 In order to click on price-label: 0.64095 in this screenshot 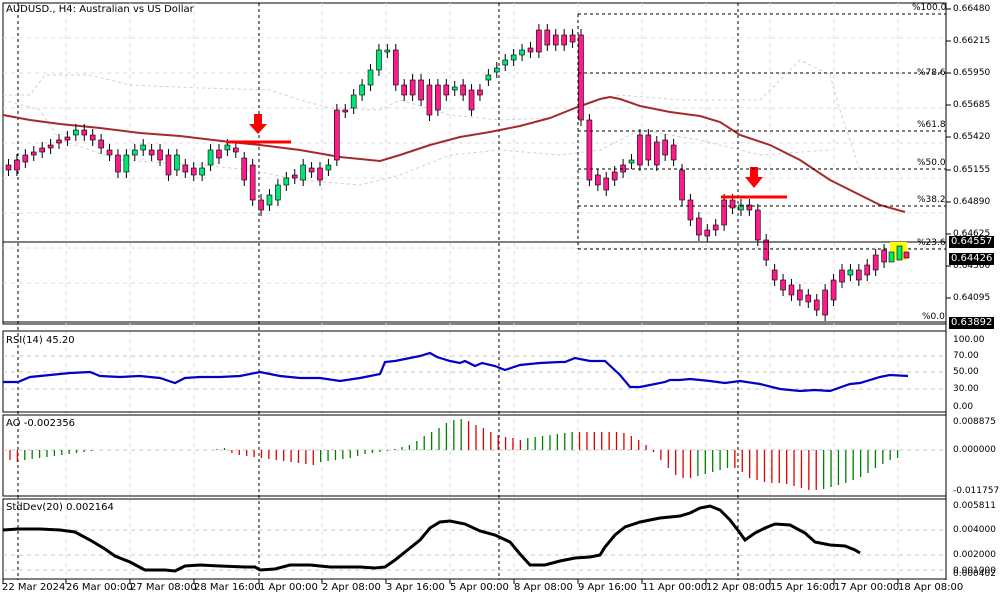, I will do `click(972, 298)`.